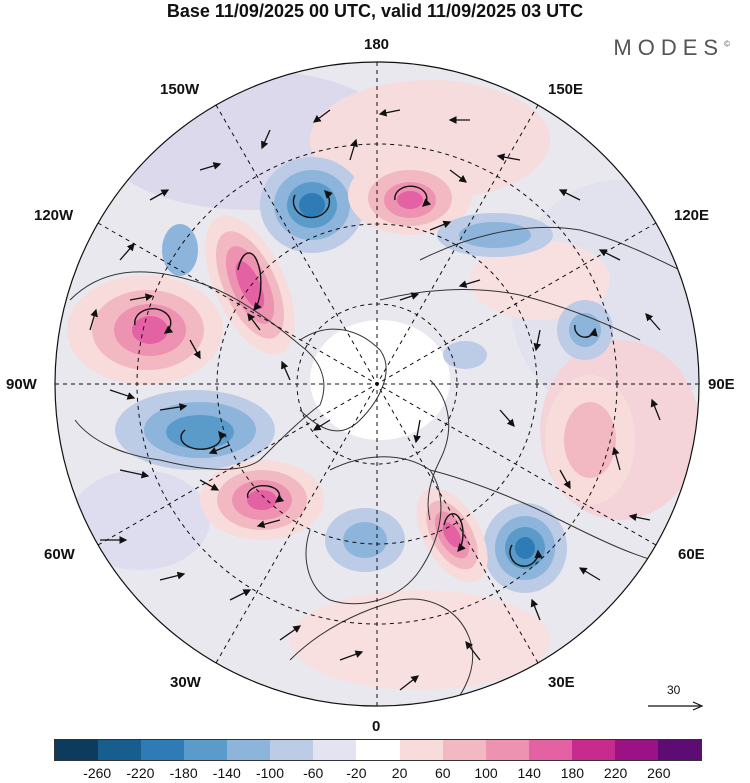 The width and height of the screenshot is (750, 783). I want to click on brand-logo: MODES©, so click(671, 48).